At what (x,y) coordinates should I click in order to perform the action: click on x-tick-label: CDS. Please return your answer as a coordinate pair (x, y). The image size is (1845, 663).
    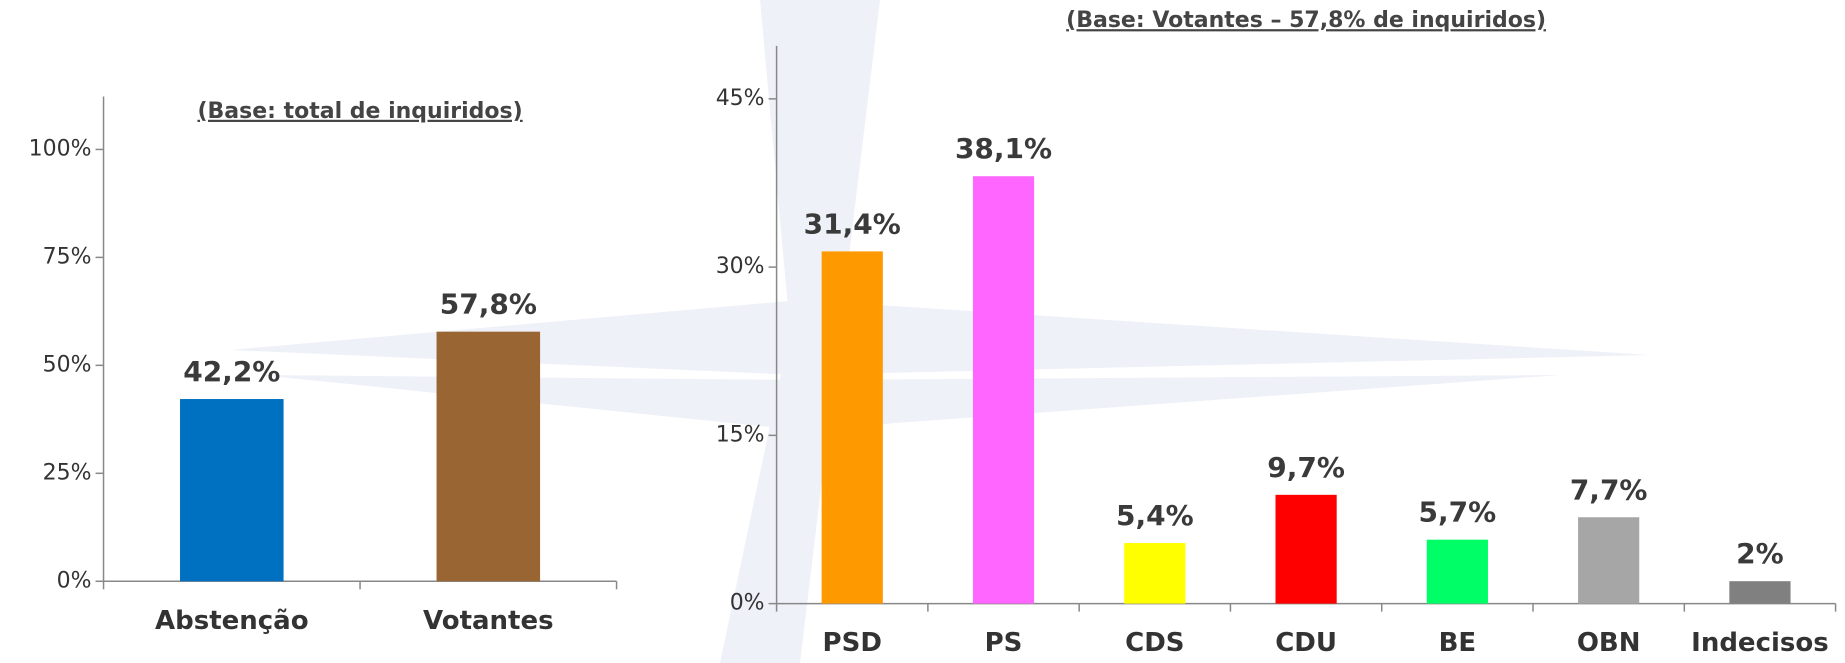
    Looking at the image, I should click on (1154, 643).